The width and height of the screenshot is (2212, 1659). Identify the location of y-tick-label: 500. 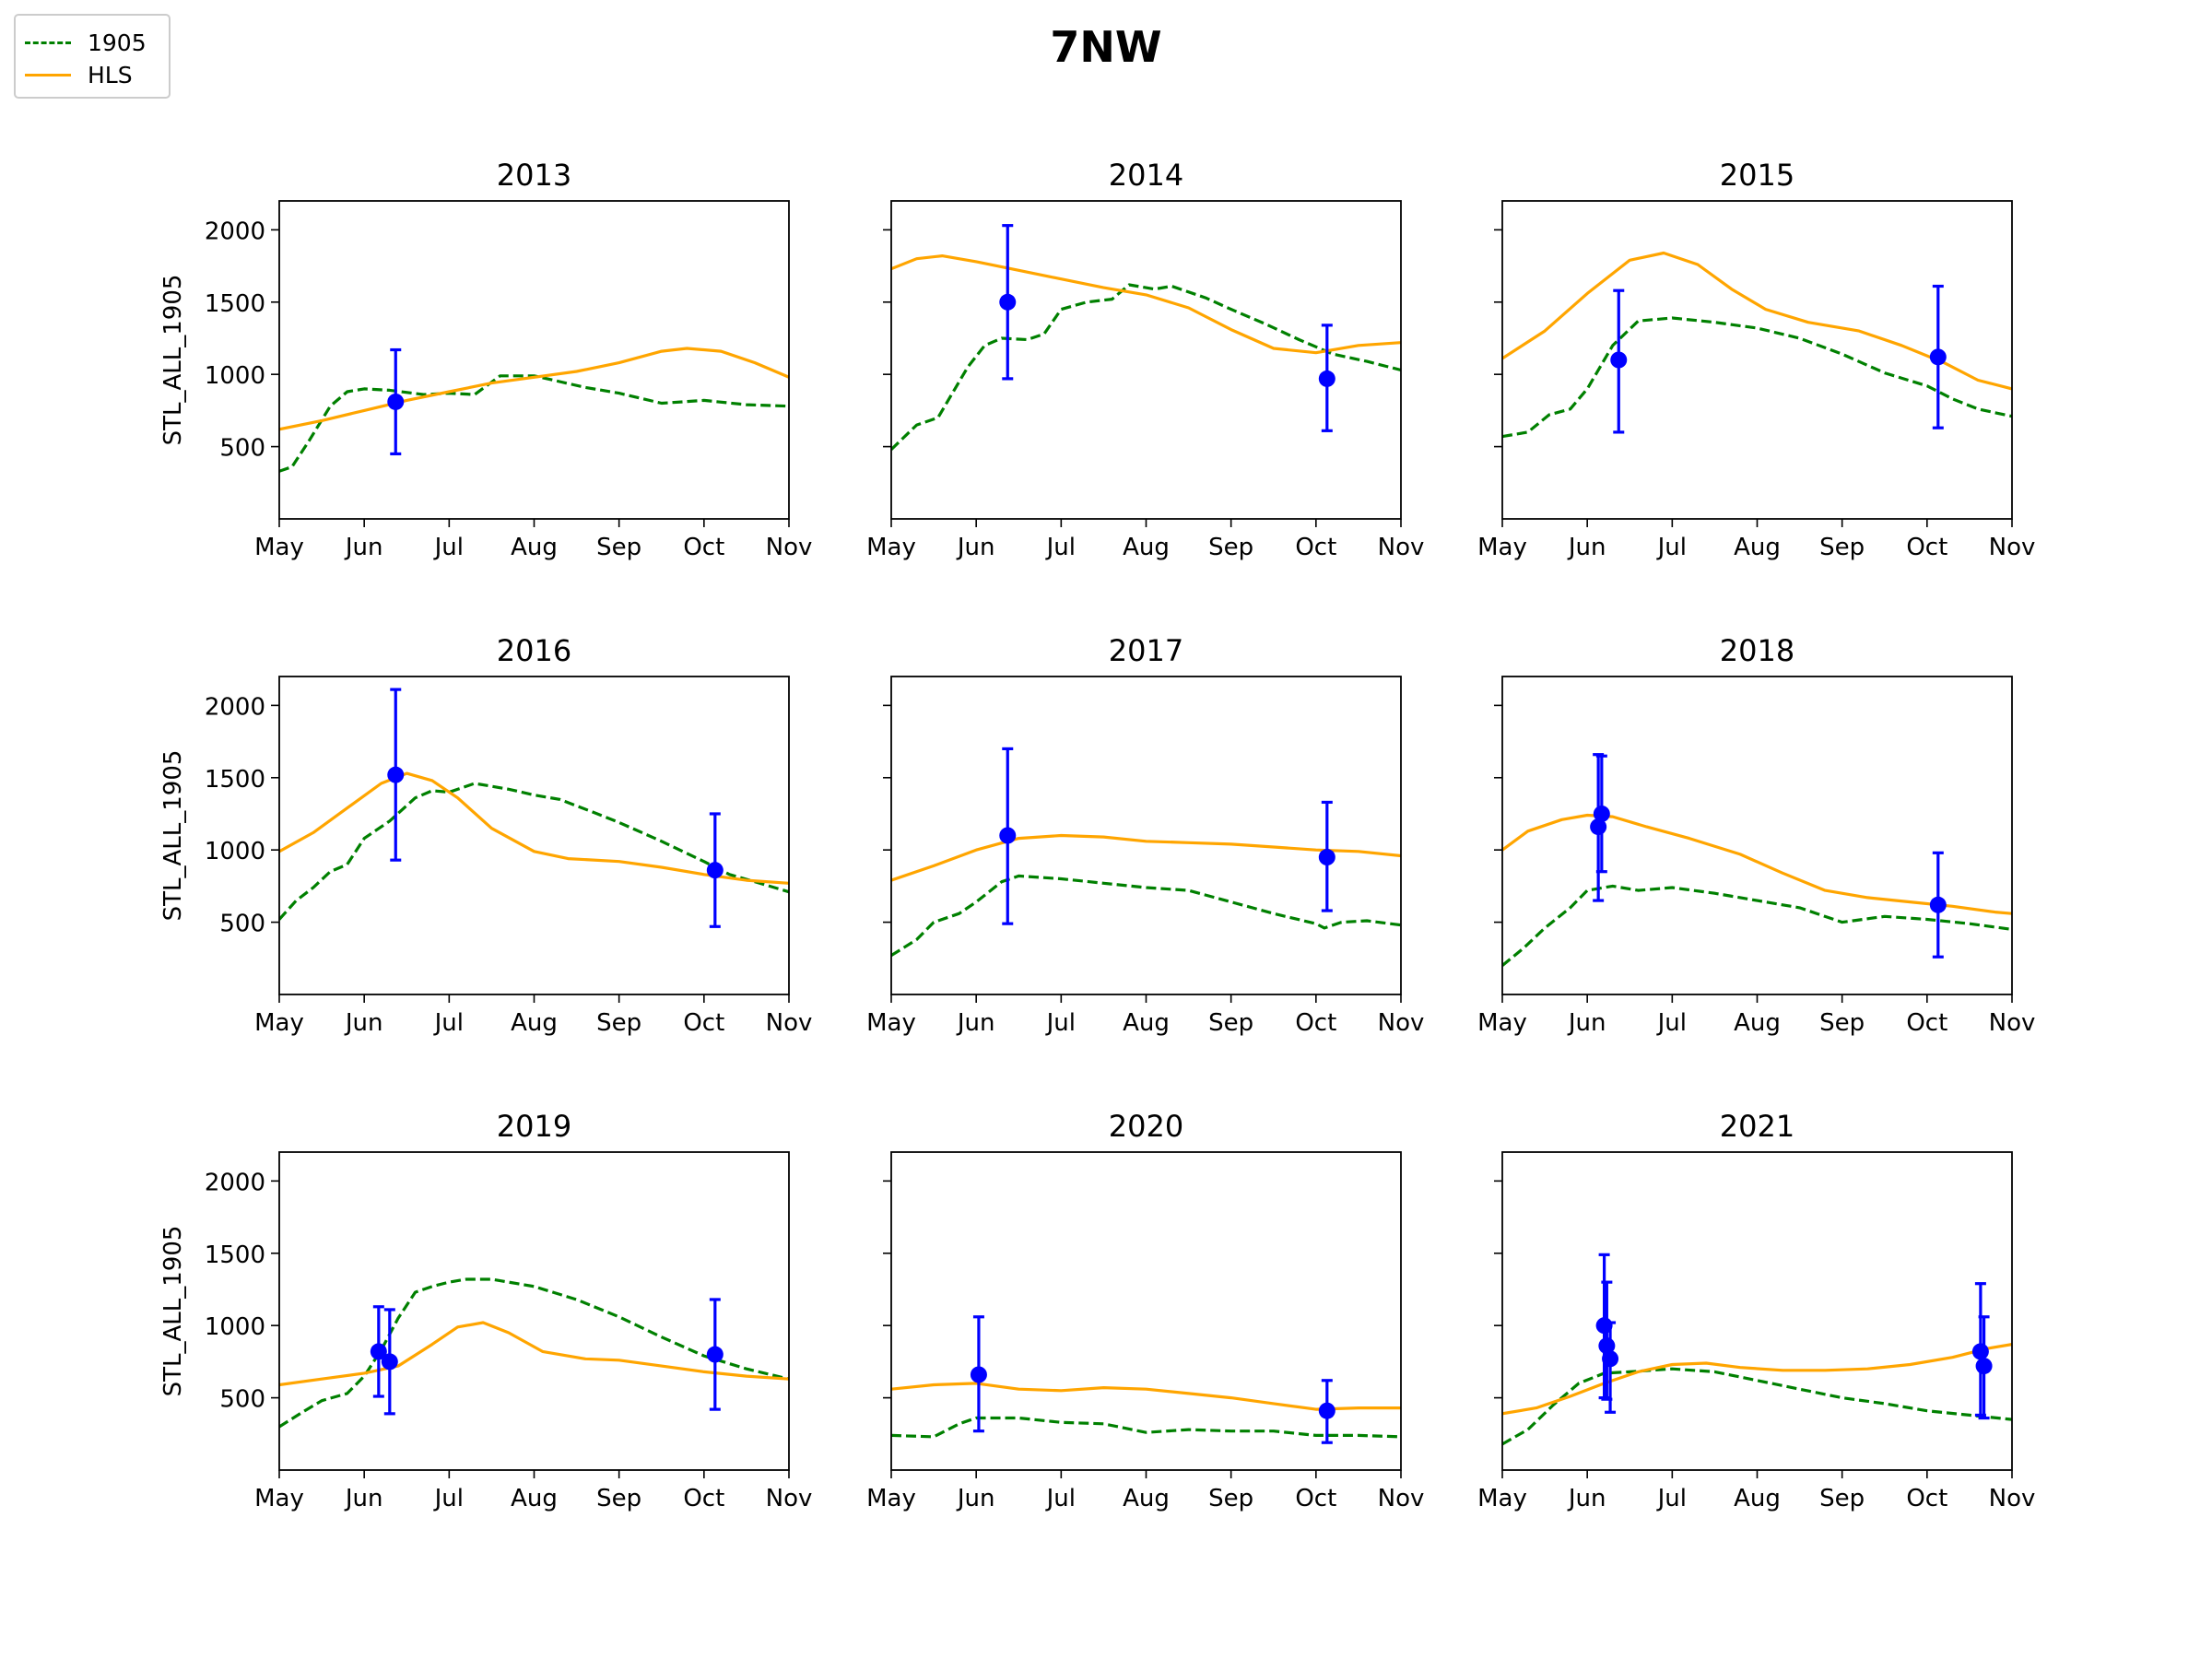
(242, 449).